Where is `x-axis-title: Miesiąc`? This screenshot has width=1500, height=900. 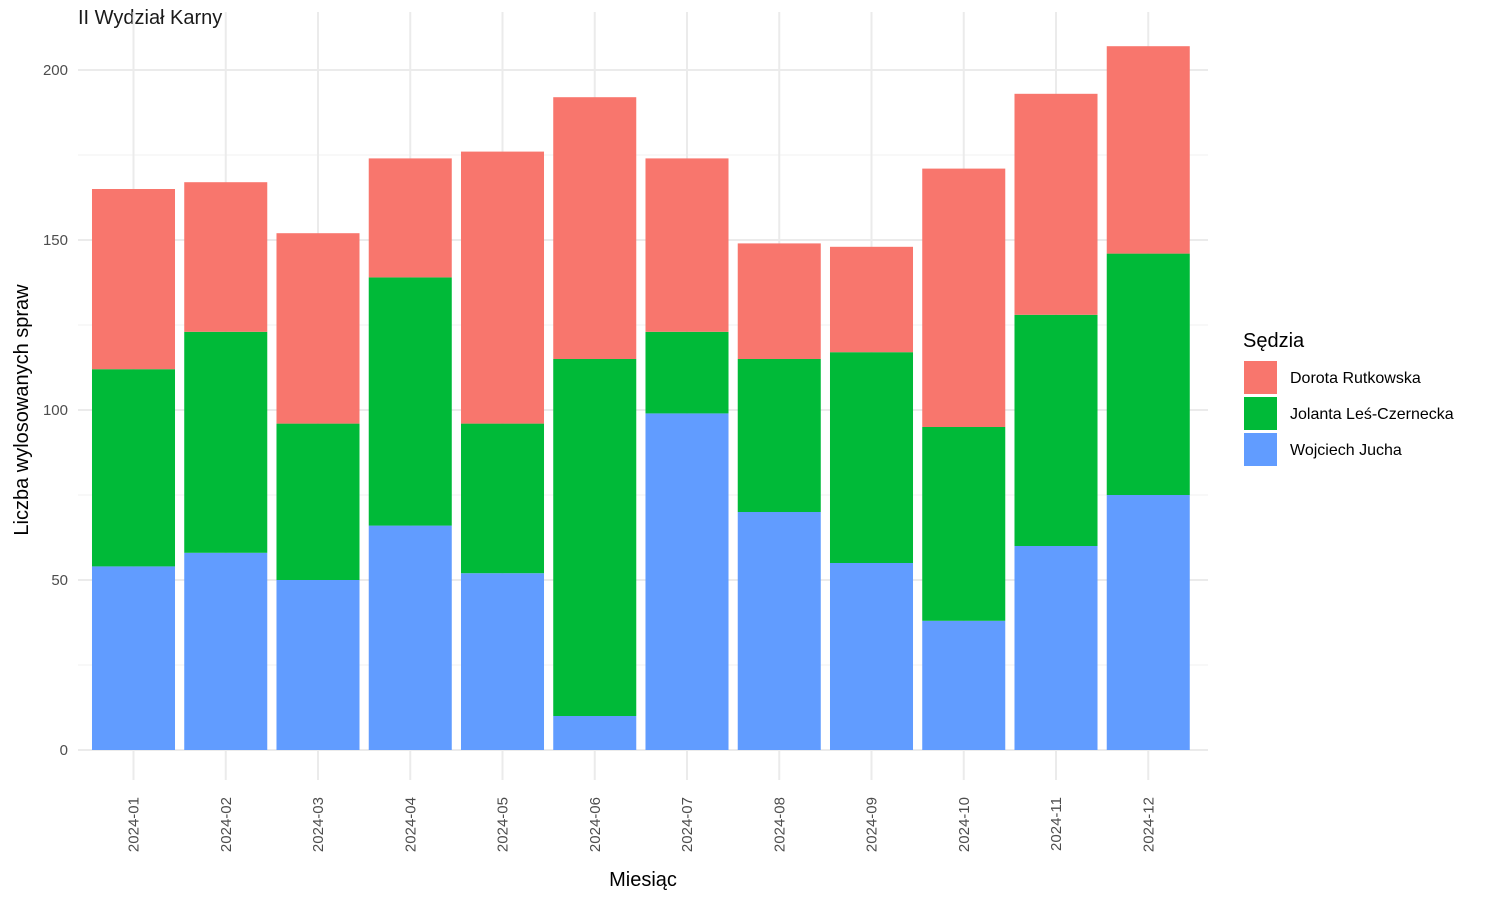
x-axis-title: Miesiąc is located at coordinates (643, 880).